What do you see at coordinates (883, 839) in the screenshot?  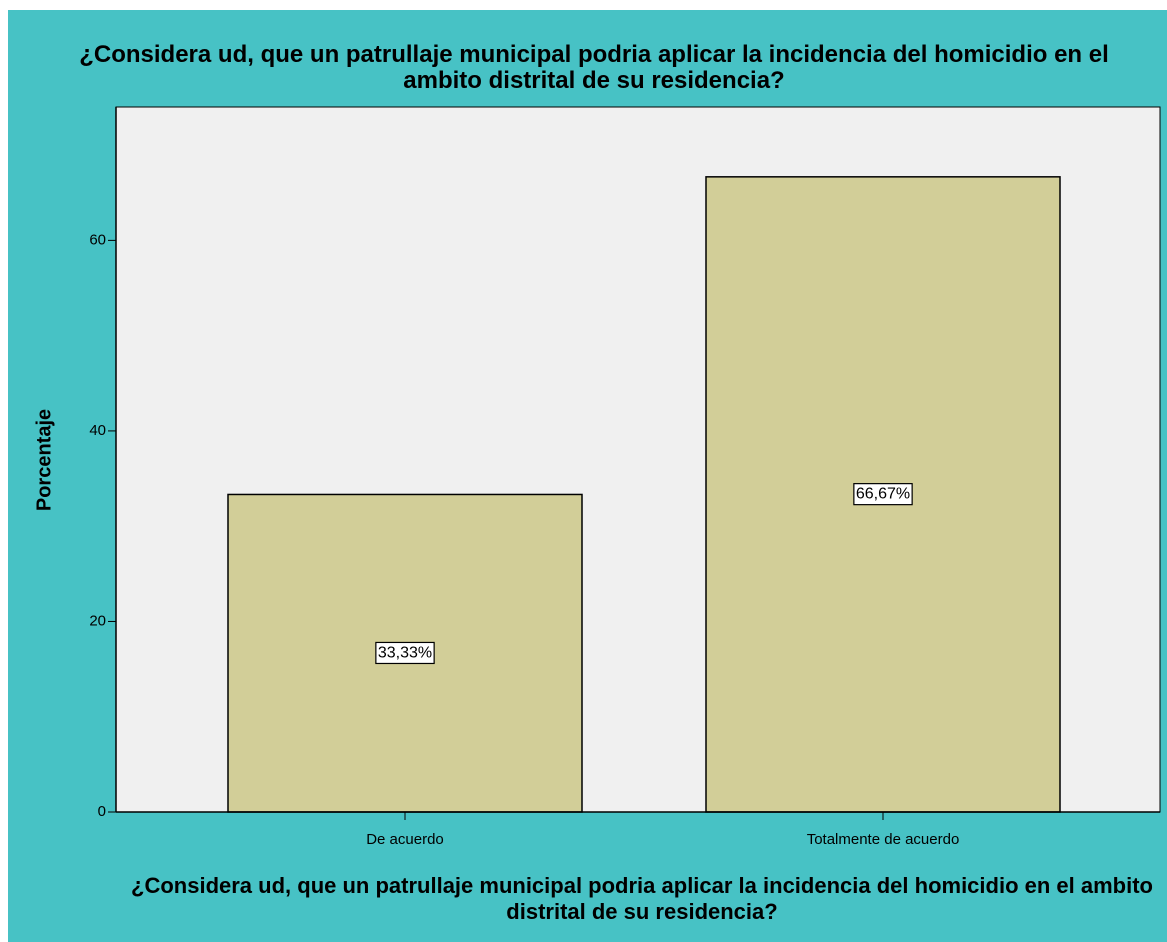 I see `x-tick-label: Totalmente de acuerdo` at bounding box center [883, 839].